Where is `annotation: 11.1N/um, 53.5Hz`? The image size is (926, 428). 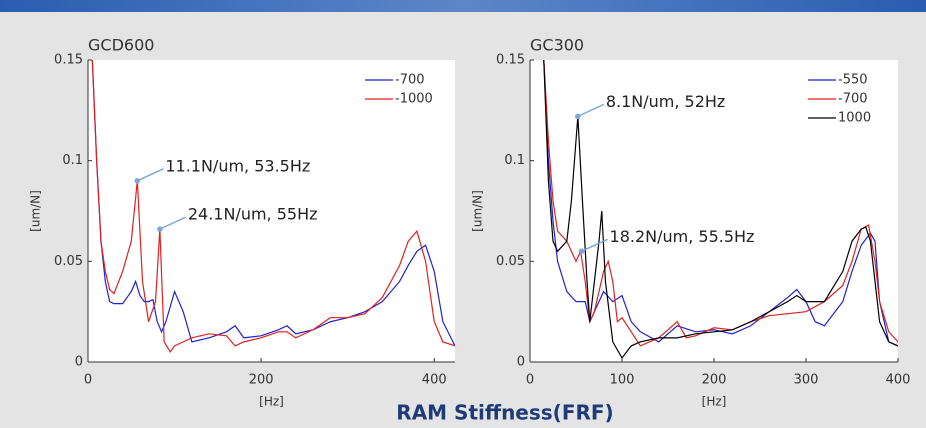
annotation: 11.1N/um, 53.5Hz is located at coordinates (237, 165).